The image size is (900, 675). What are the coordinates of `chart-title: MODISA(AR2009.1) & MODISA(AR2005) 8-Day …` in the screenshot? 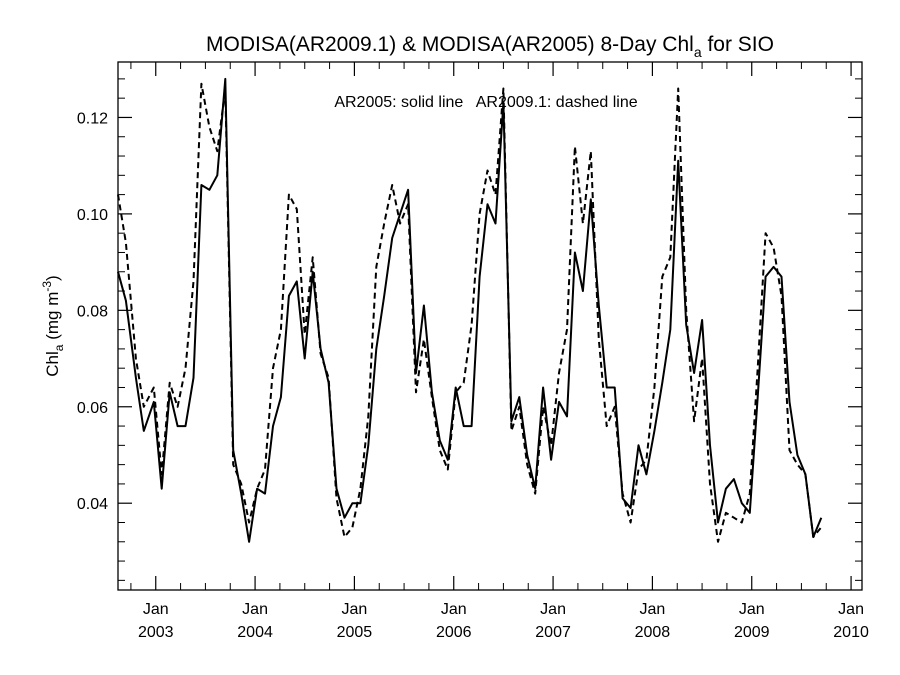 It's located at (490, 46).